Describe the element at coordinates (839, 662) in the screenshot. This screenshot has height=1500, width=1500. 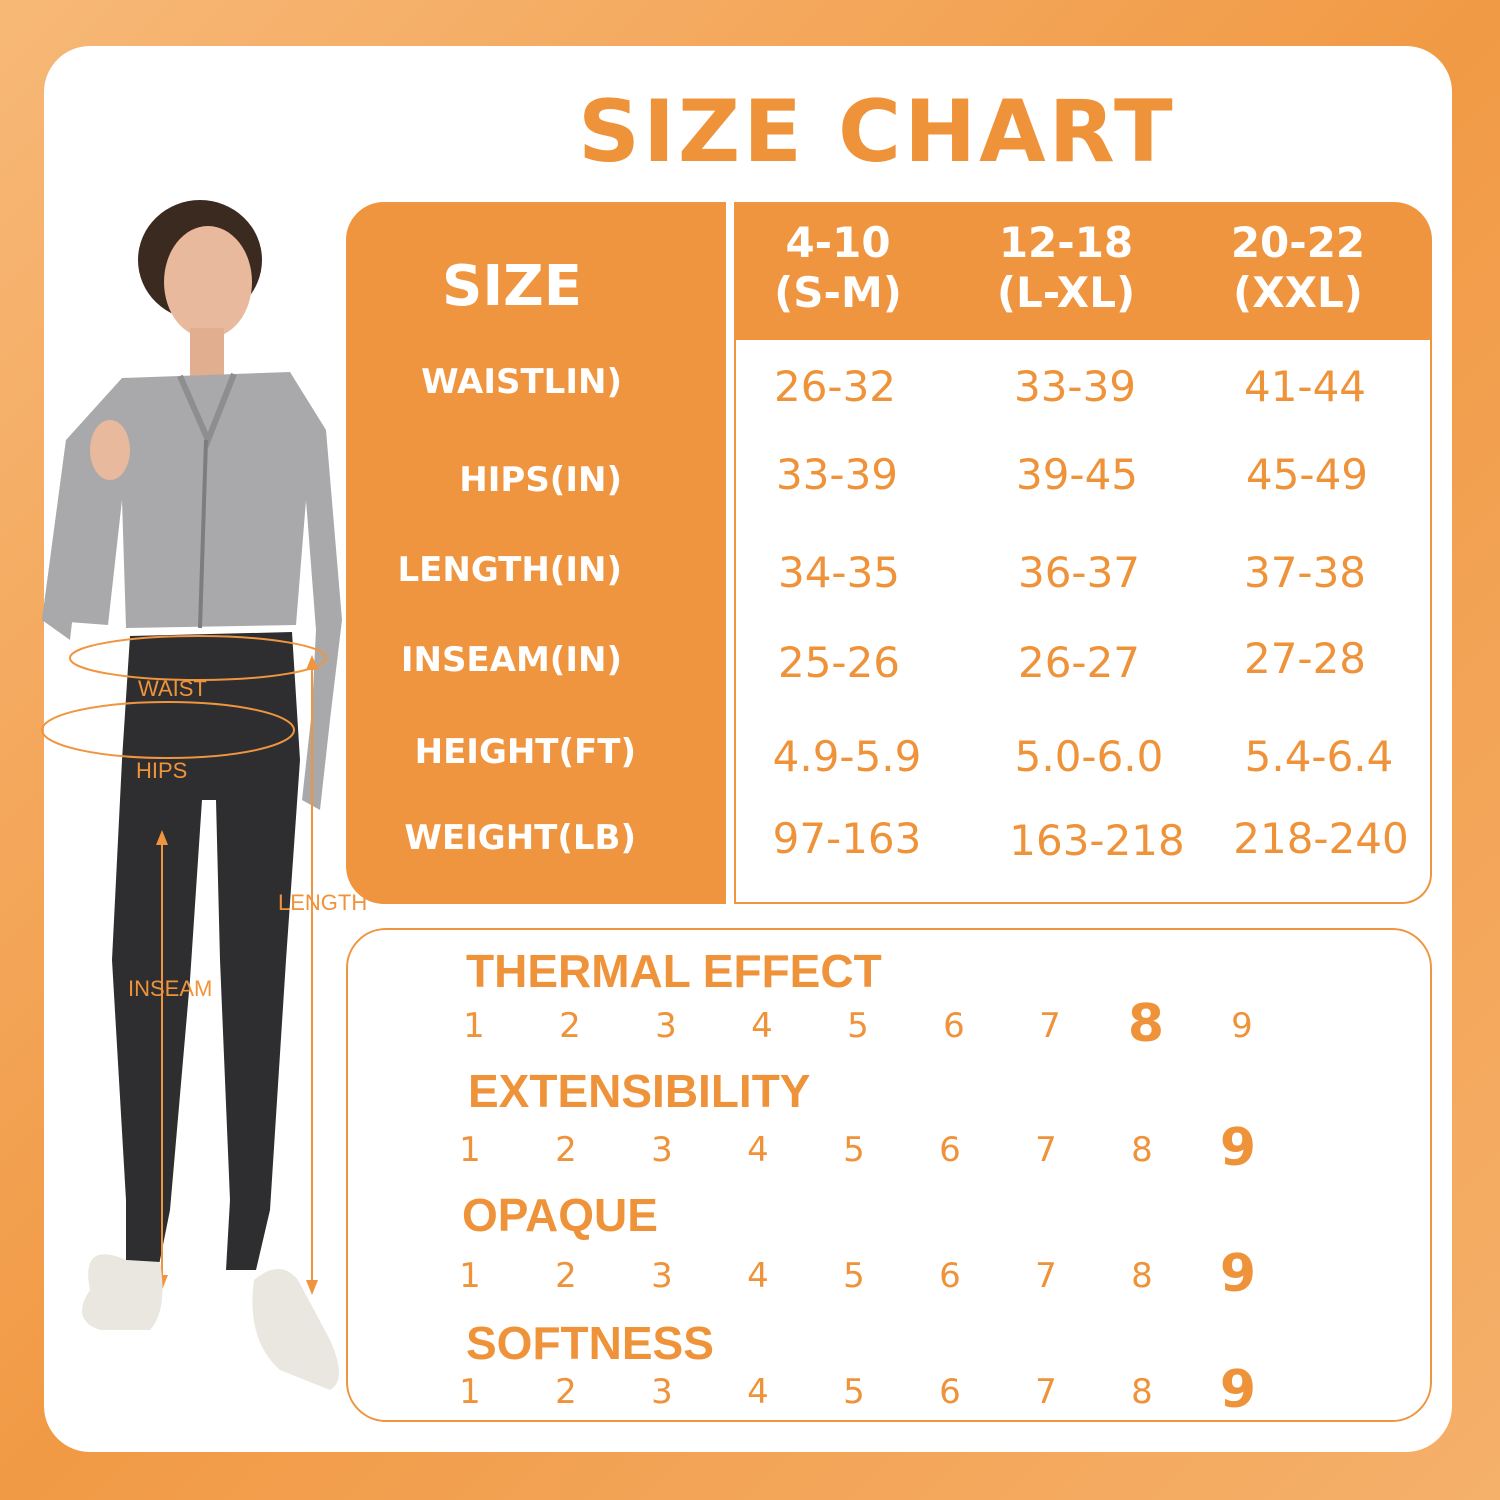
I see `table-cell: 25-26` at that location.